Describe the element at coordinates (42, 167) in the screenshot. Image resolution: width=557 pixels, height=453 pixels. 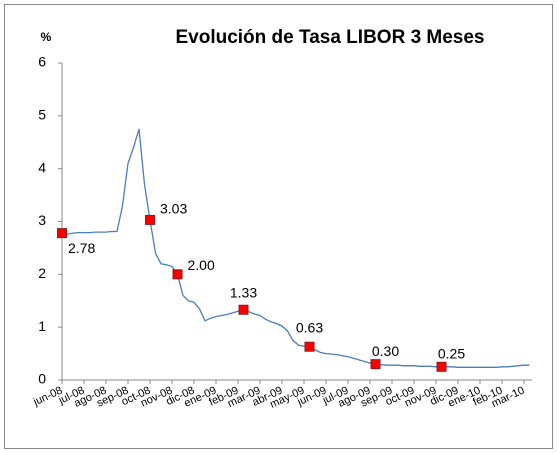
I see `y-tick-label: 4` at that location.